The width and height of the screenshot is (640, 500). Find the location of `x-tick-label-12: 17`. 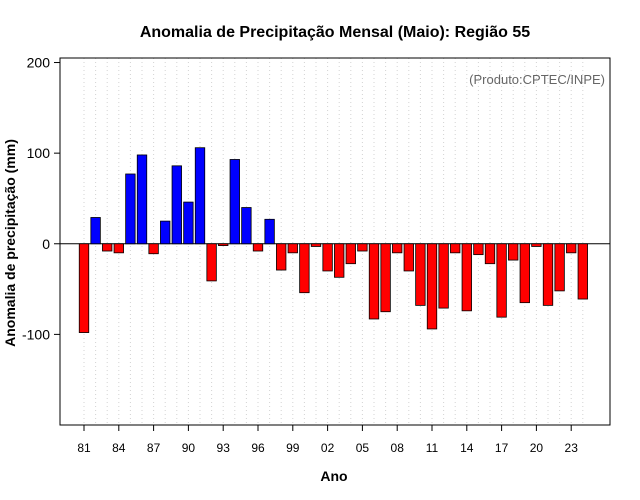

x-tick-label-12: 17 is located at coordinates (502, 448).